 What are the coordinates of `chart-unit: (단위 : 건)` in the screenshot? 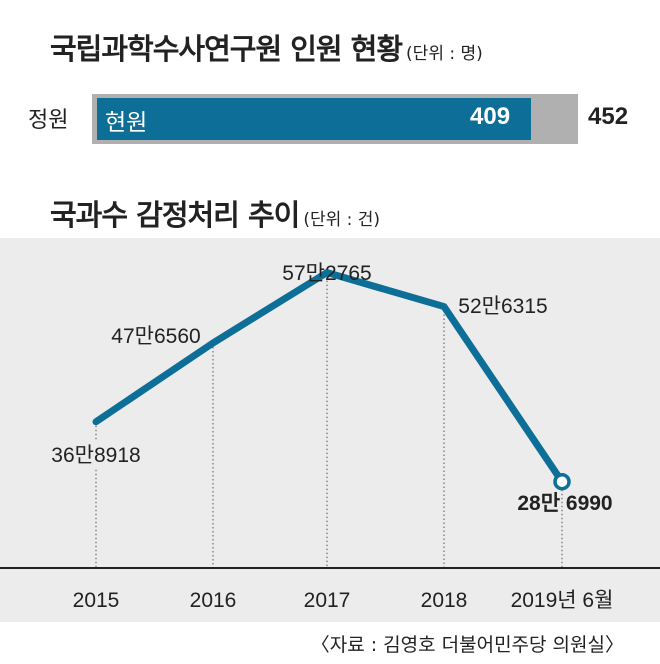 It's located at (342, 220).